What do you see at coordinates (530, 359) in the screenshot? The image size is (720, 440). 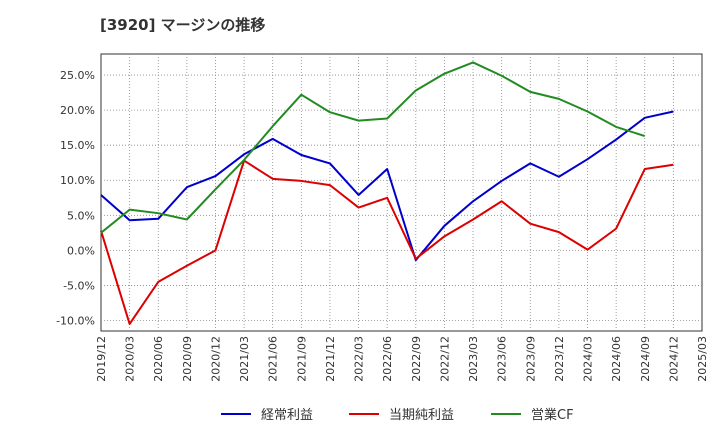 I see `x-tick-label: 2023/09` at bounding box center [530, 359].